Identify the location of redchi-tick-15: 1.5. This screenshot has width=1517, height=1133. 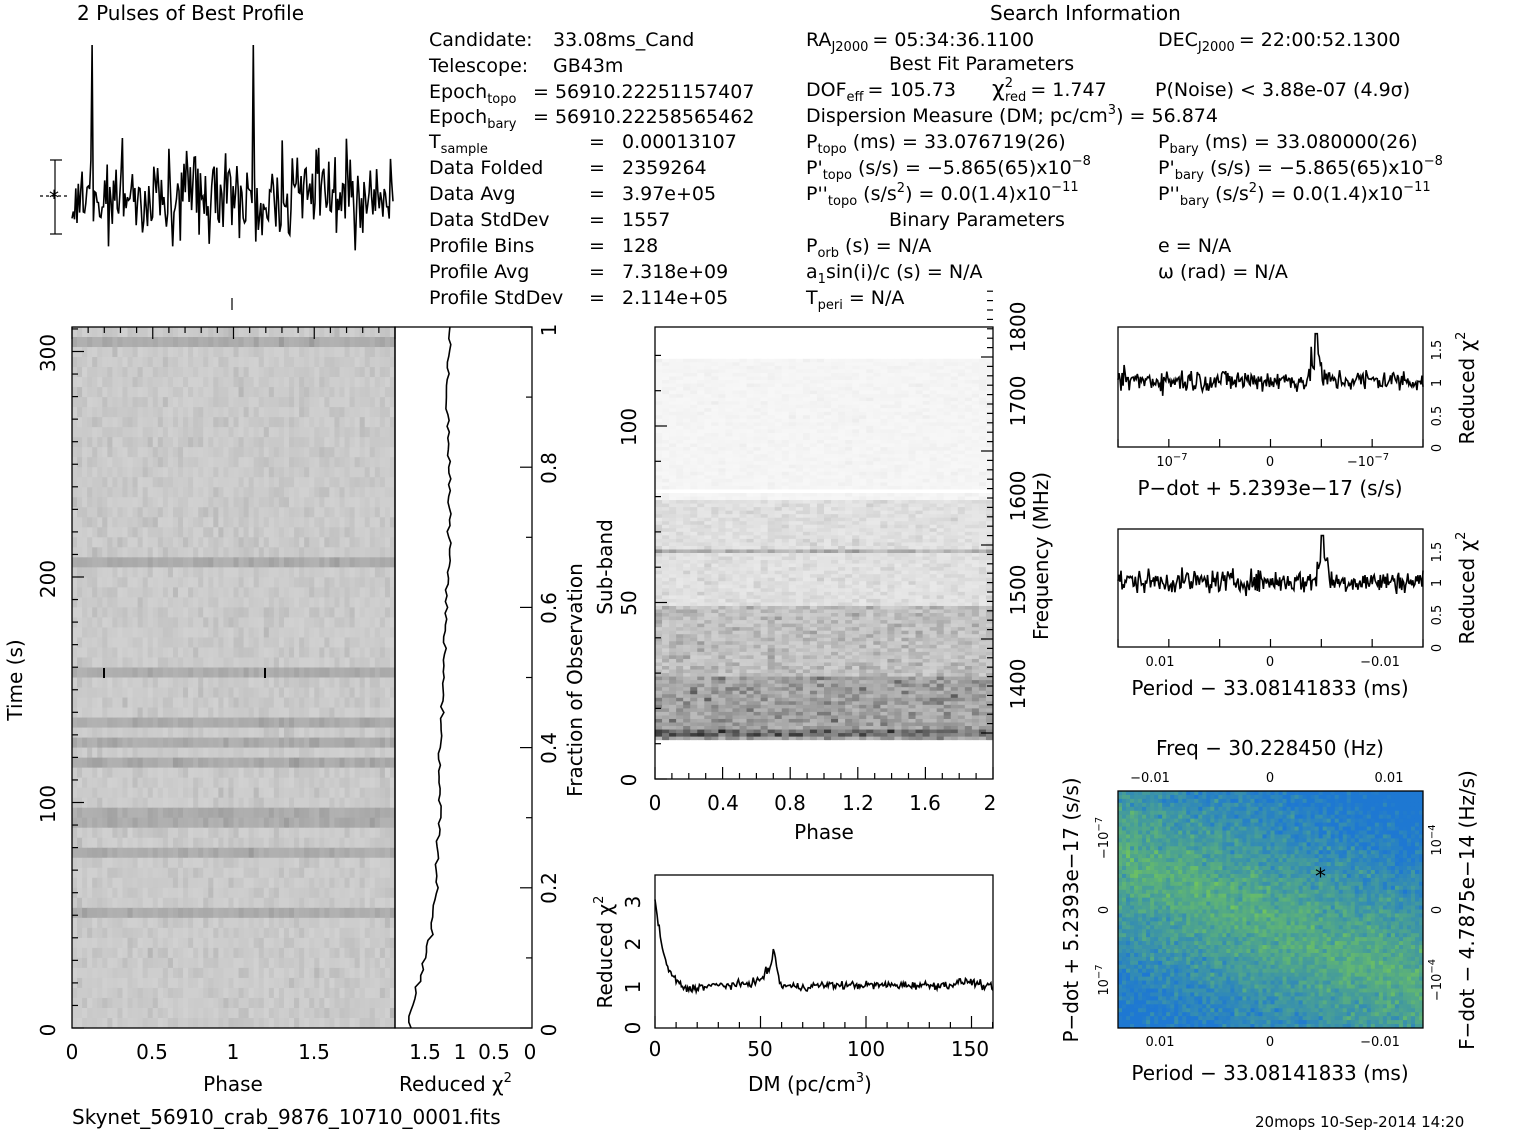
(425, 1052).